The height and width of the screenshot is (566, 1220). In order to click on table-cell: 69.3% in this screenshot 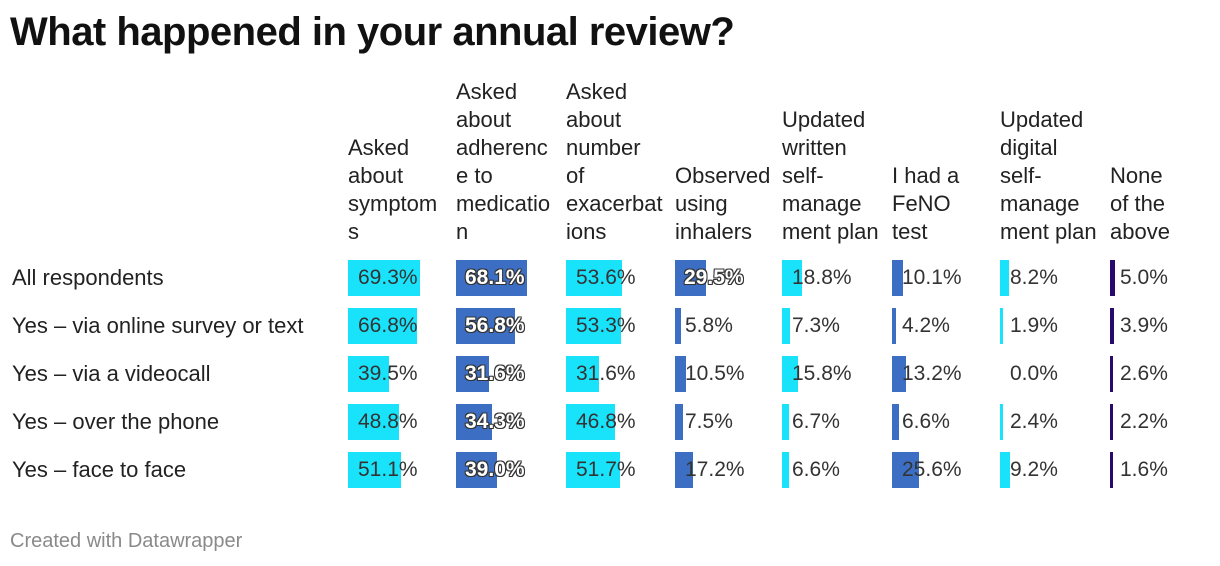, I will do `click(402, 278)`.